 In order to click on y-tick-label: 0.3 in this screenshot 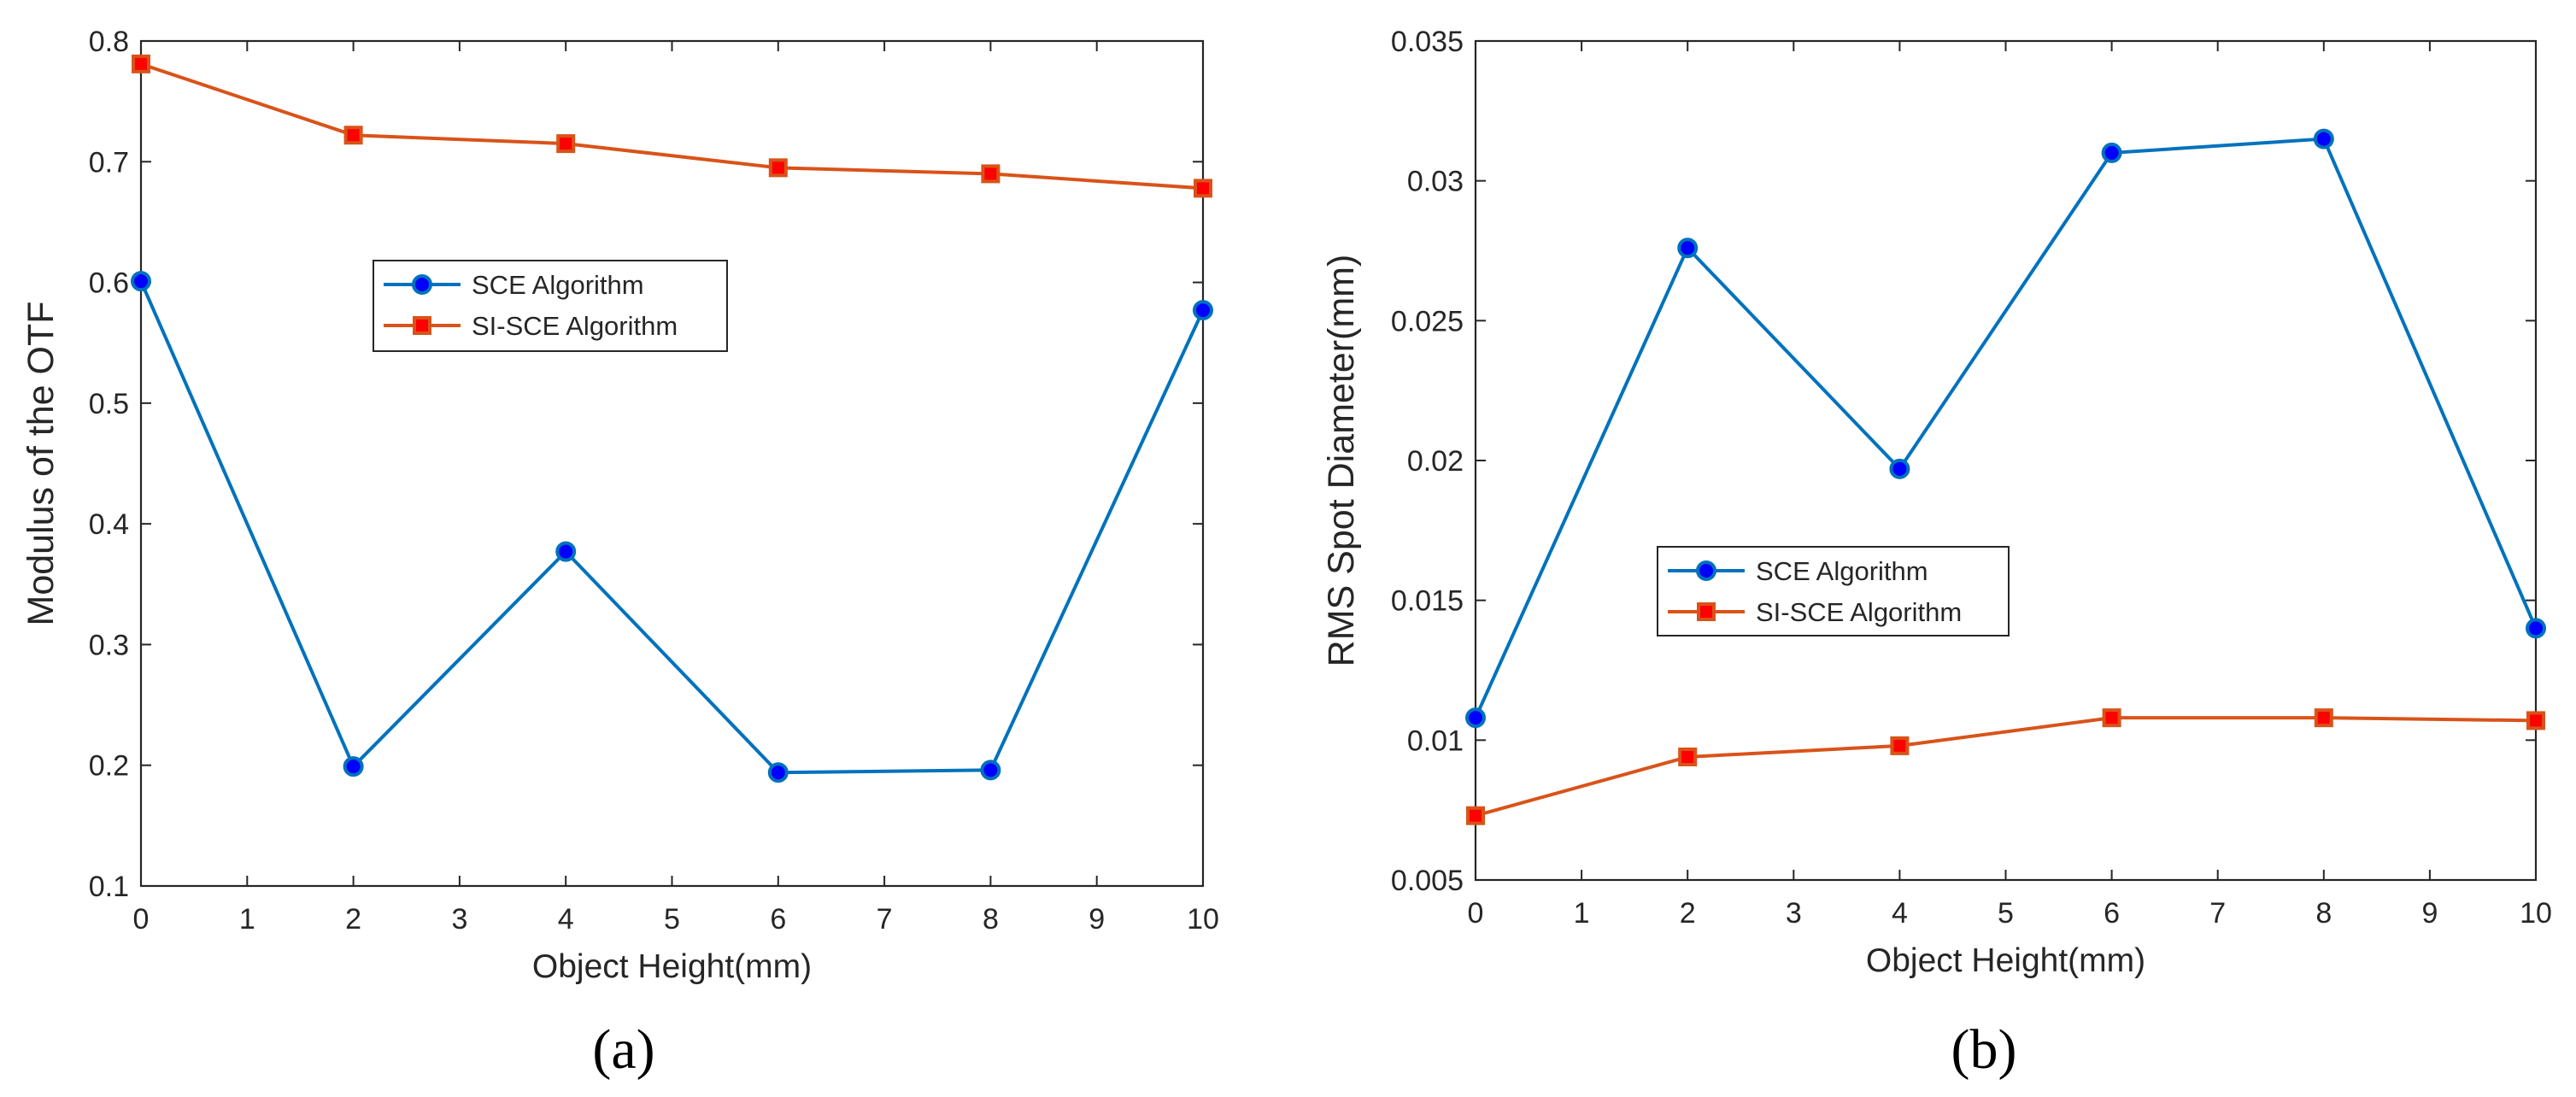, I will do `click(109, 645)`.